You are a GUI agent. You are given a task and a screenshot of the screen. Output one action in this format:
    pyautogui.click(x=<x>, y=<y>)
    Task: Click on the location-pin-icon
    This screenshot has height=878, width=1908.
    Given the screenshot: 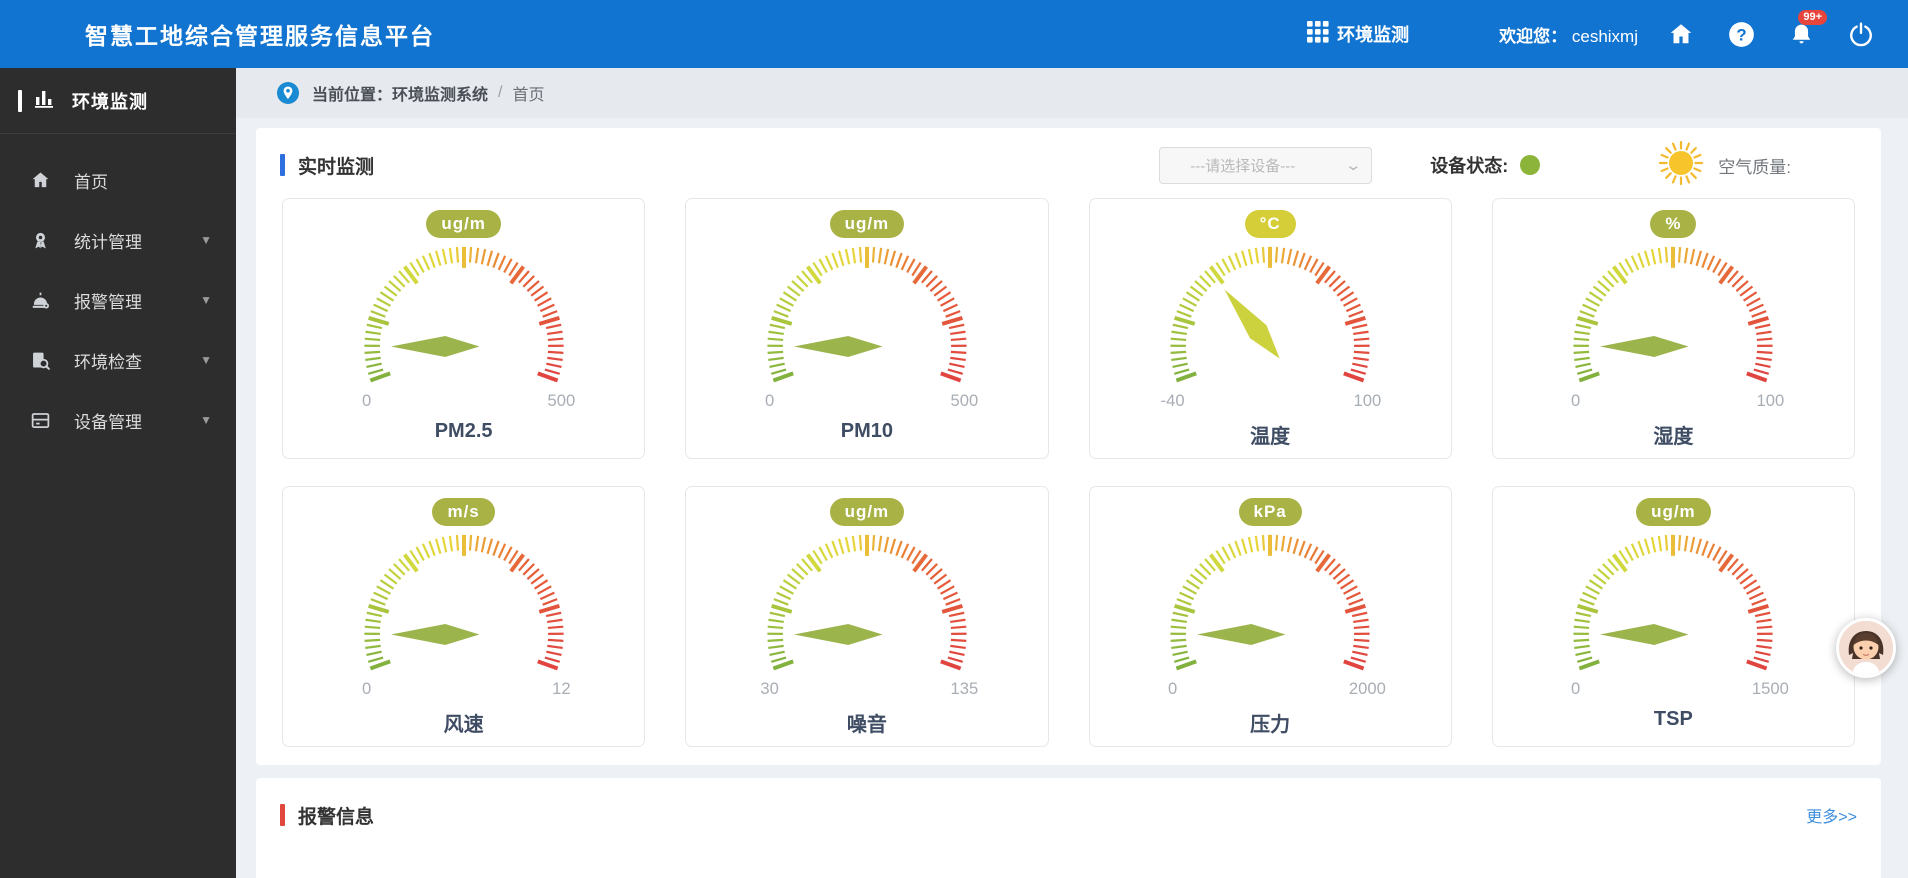 What is the action you would take?
    pyautogui.click(x=288, y=93)
    